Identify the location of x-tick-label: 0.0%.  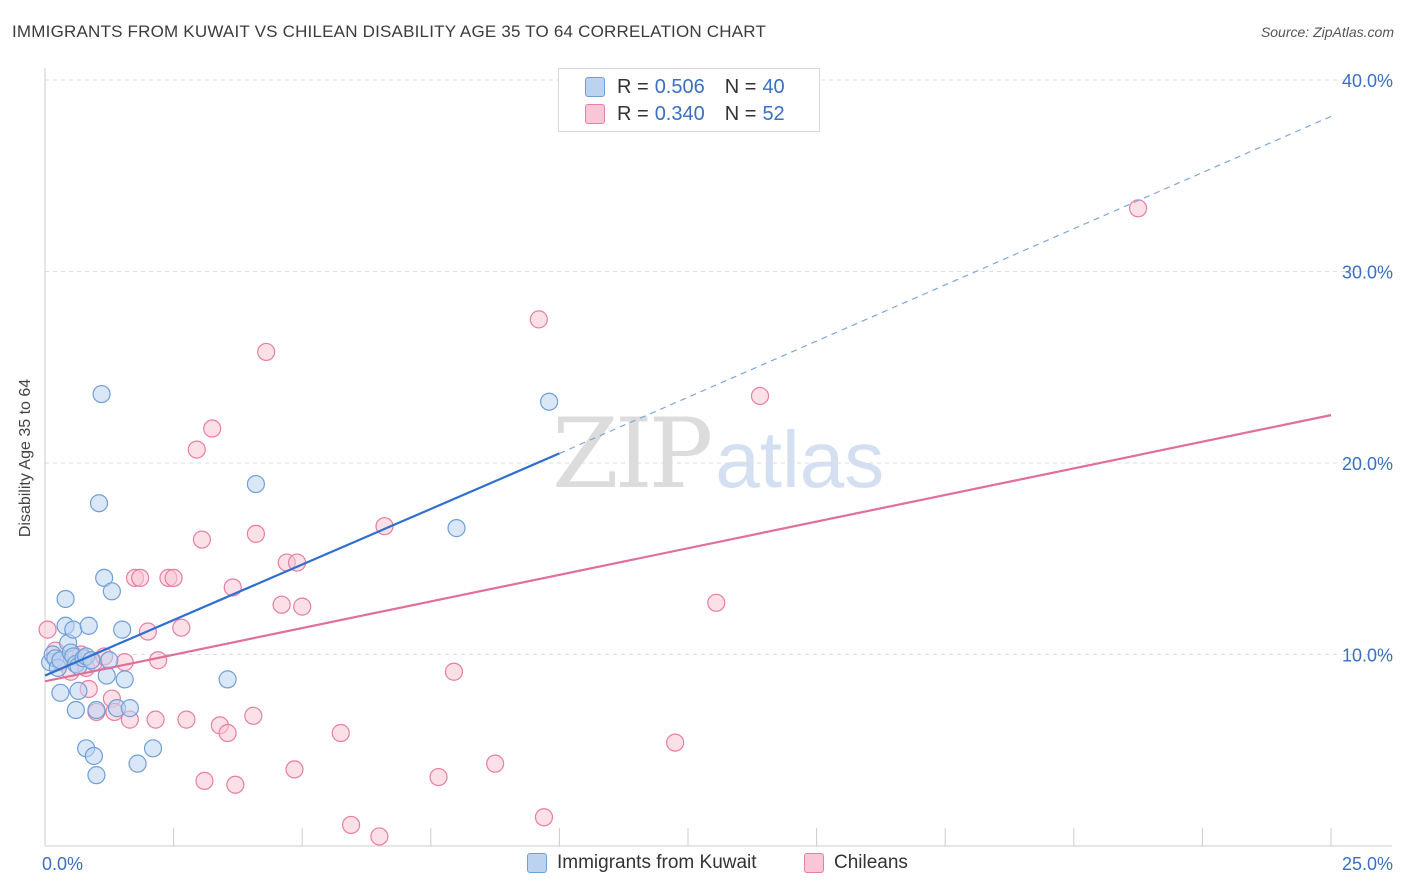
(62, 864).